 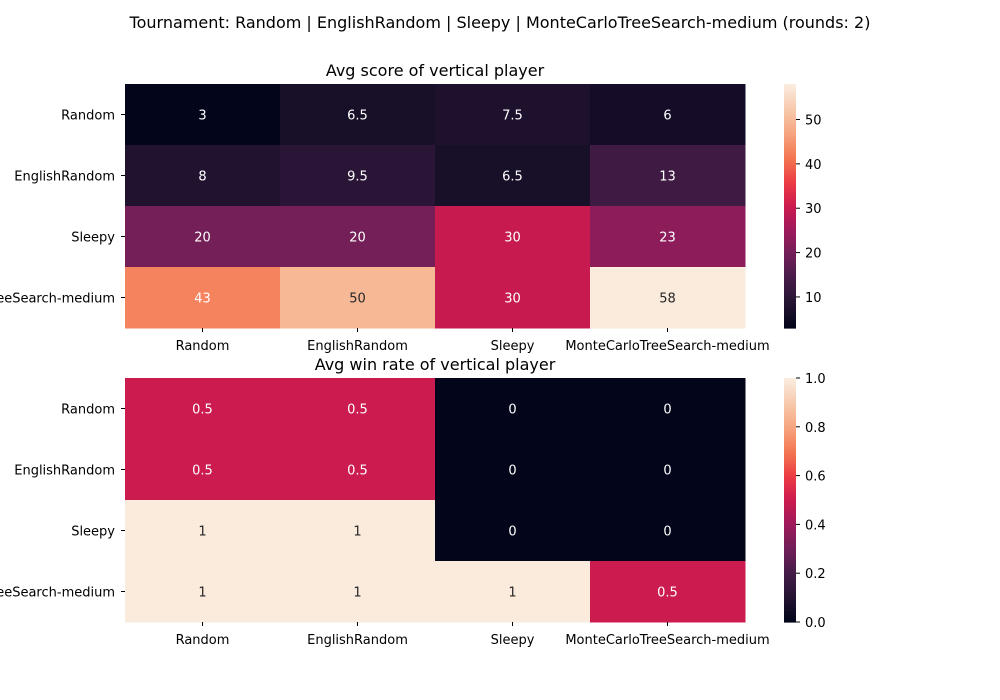 What do you see at coordinates (357, 177) in the screenshot?
I see `cell-label: 9.5` at bounding box center [357, 177].